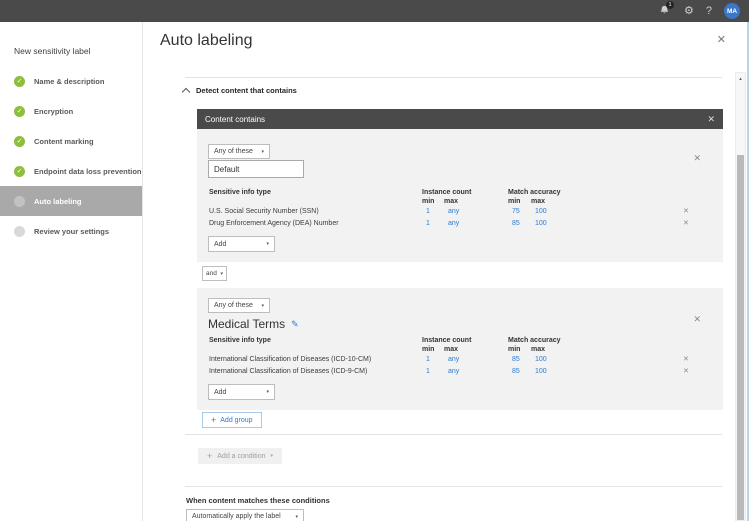 This screenshot has height=521, width=749. I want to click on accuracy-min-link: 75, so click(516, 211).